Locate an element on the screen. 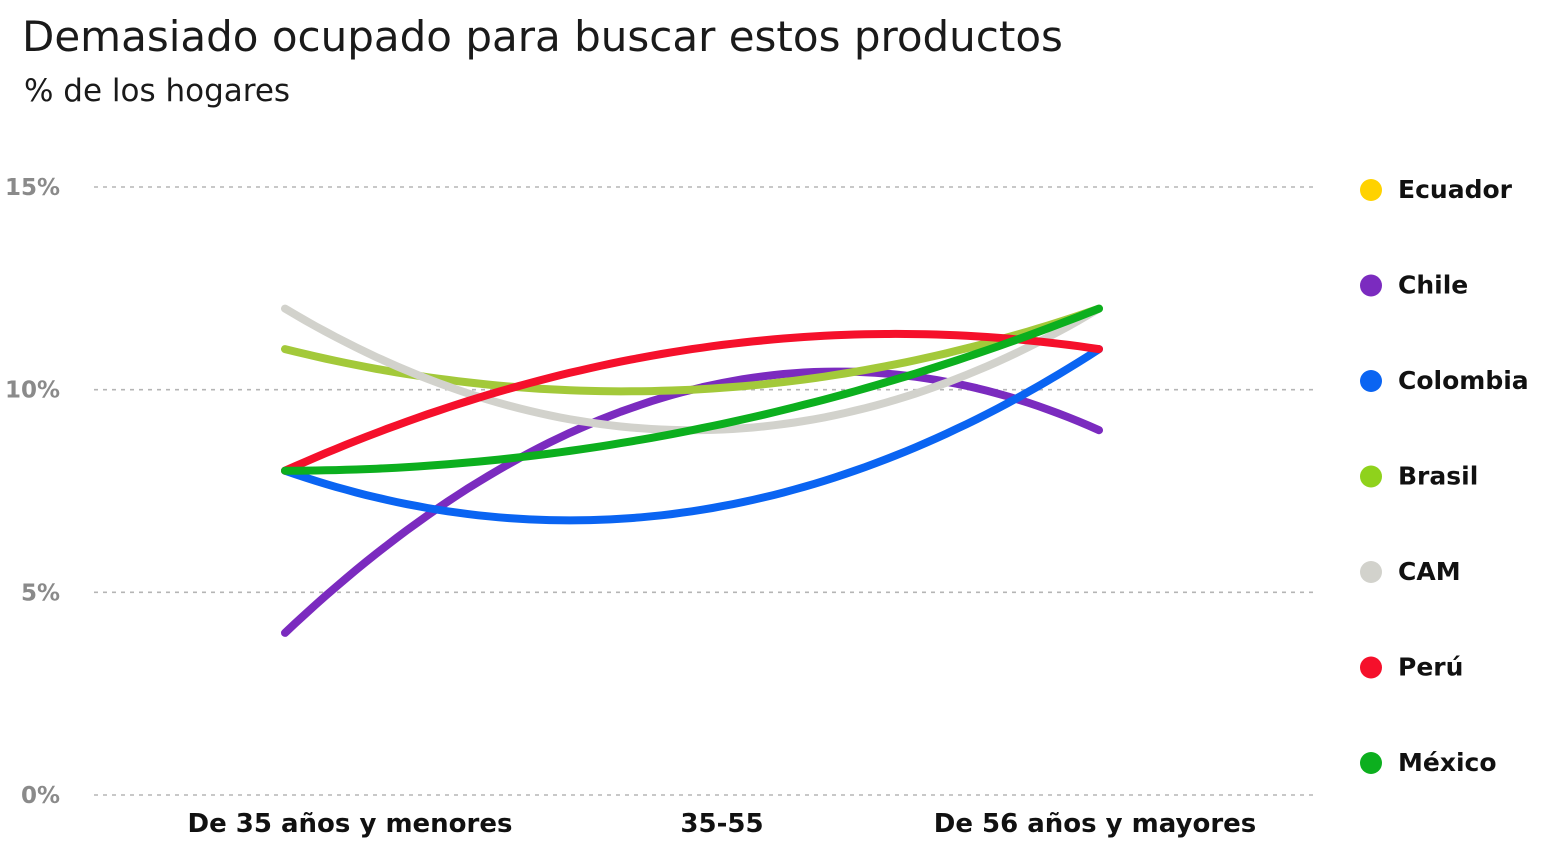 This screenshot has width=1543, height=852. legend-swatch-brasil is located at coordinates (1371, 476).